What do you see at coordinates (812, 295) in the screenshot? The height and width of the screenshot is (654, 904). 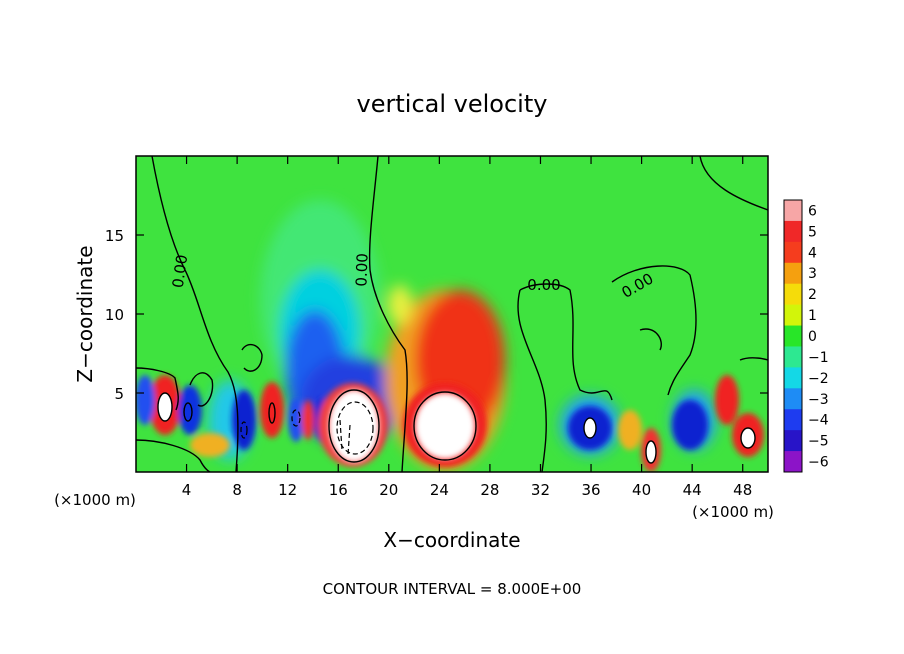 I see `colorbar-tick-label: 2` at bounding box center [812, 295].